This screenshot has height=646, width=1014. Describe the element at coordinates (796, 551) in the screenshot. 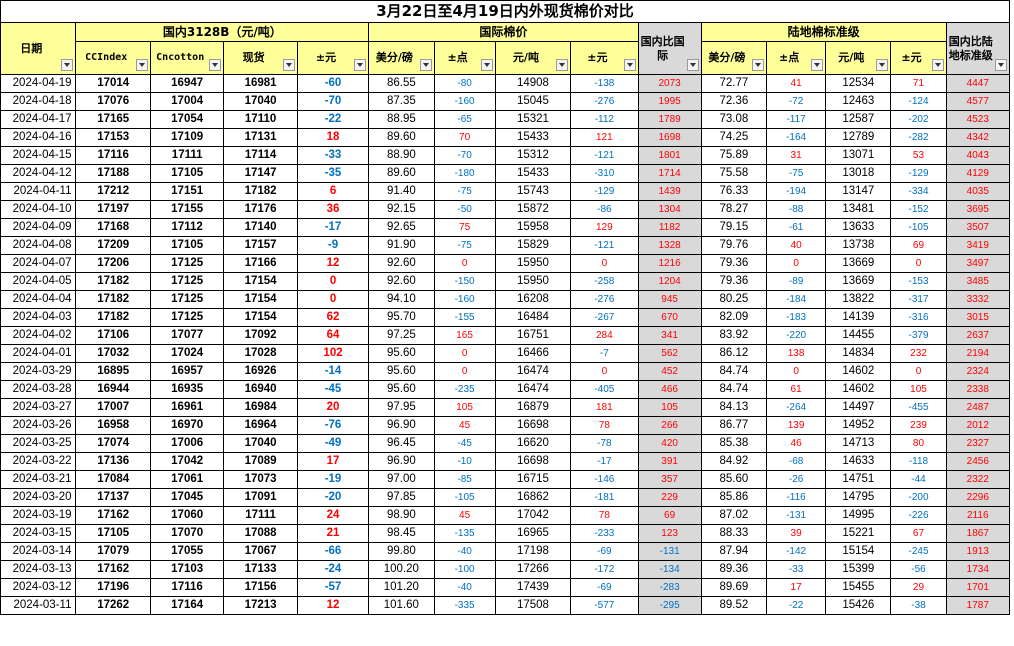

I see `cell-land-pm-points: -142` at that location.